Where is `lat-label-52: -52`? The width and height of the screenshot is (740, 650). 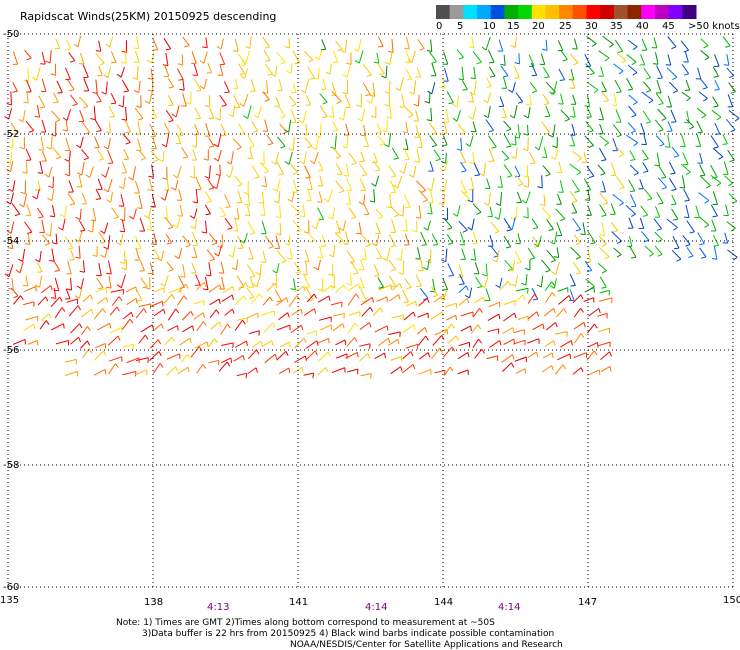
lat-label-52: -52 is located at coordinates (11, 134).